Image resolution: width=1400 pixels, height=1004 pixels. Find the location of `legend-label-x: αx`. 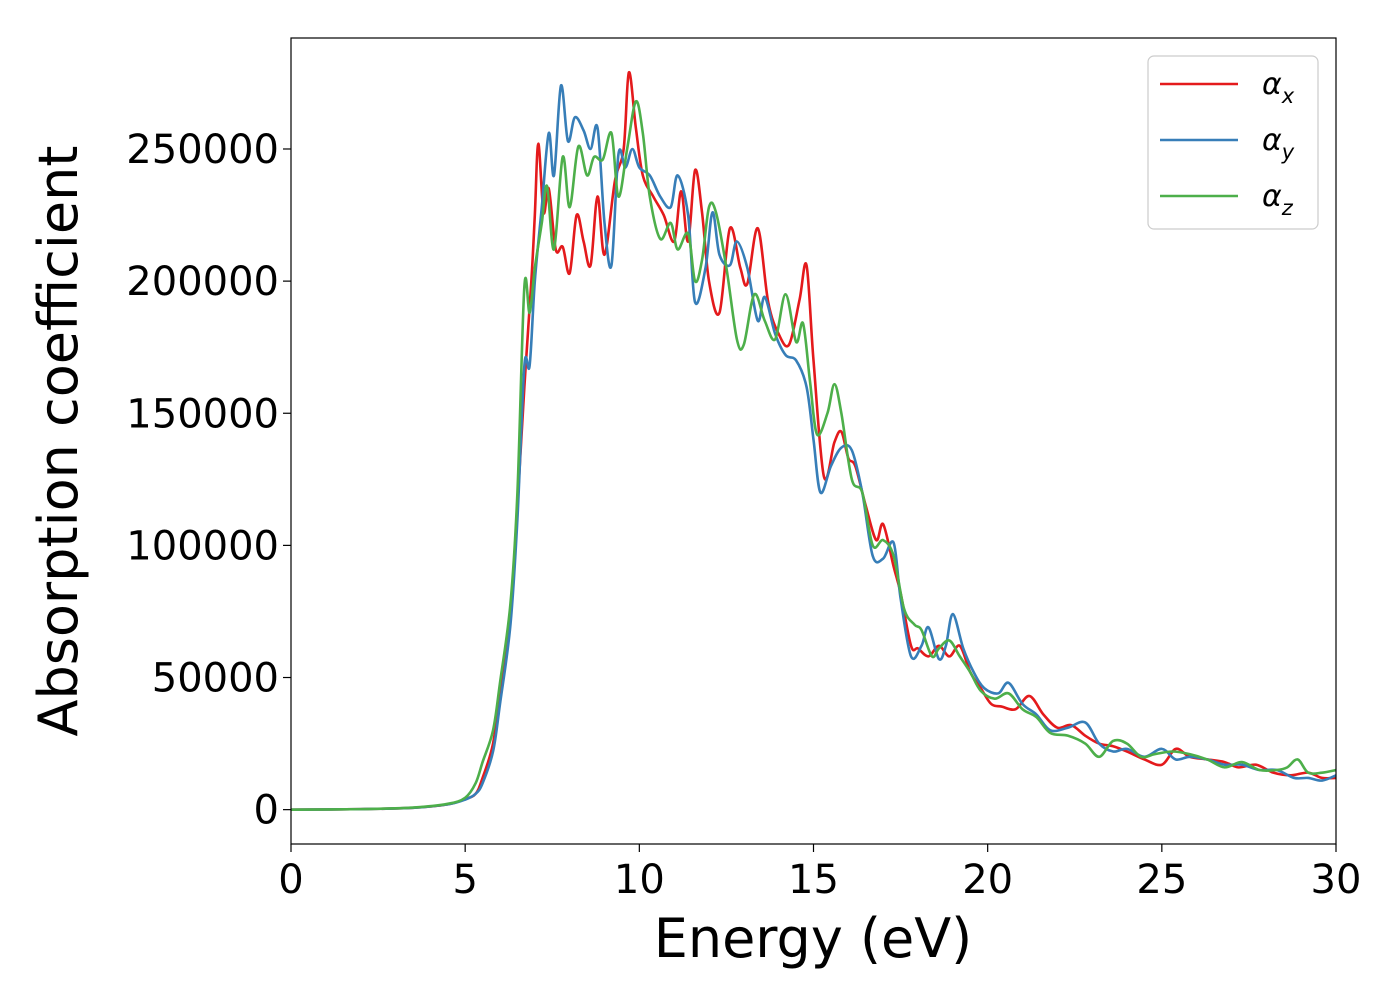

legend-label-x: αx is located at coordinates (1278, 87).